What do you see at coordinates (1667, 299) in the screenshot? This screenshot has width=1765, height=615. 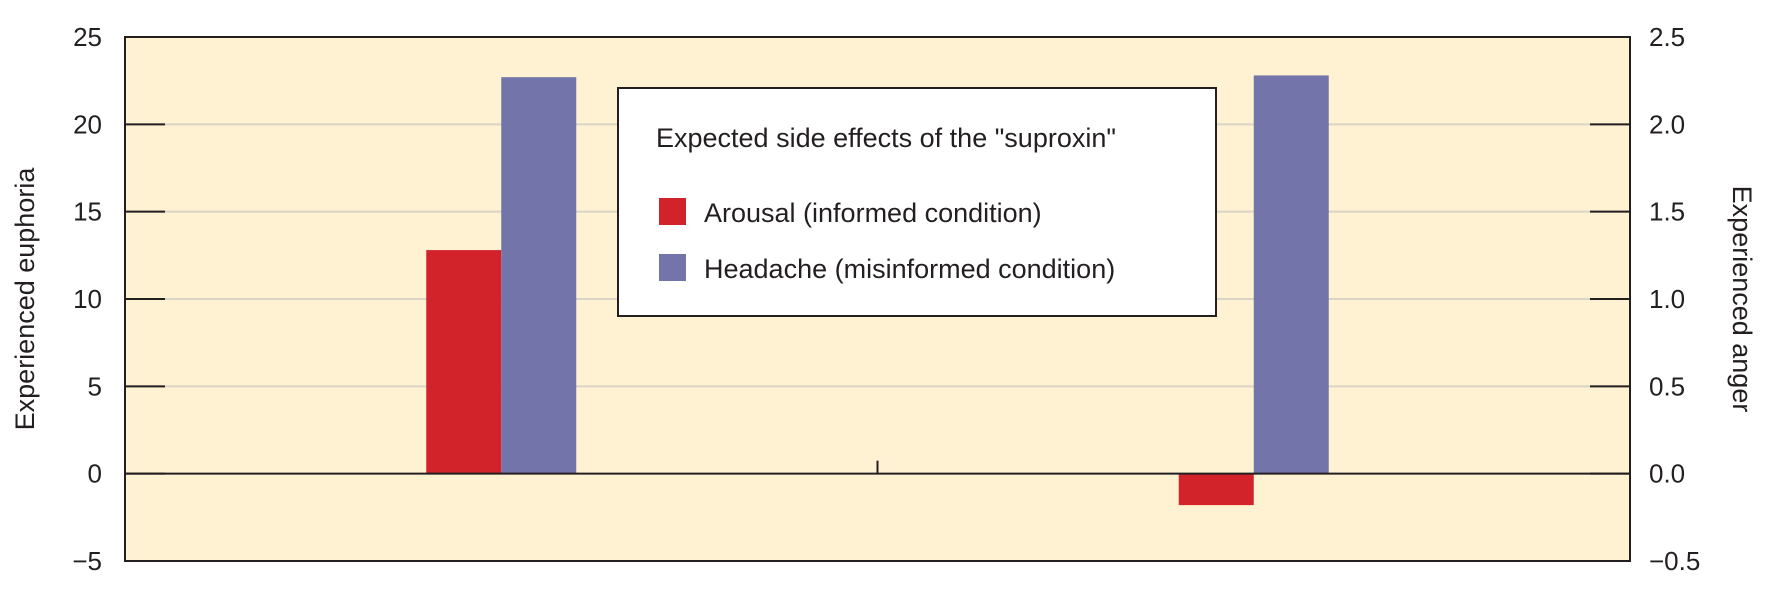 I see `right-tick-label: 1.0` at bounding box center [1667, 299].